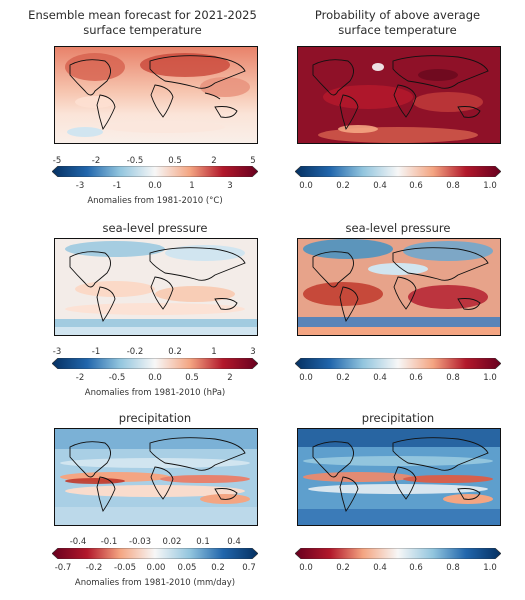  Describe the element at coordinates (253, 161) in the screenshot. I see `tick: 5` at that location.